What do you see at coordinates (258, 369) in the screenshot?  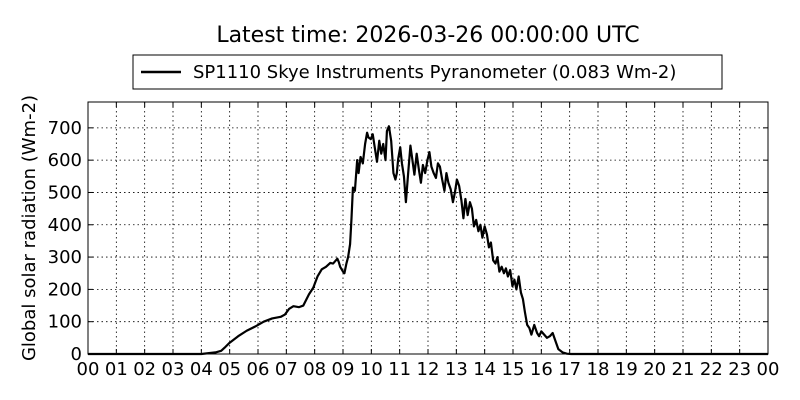 I see `x-tick-label: 06` at bounding box center [258, 369].